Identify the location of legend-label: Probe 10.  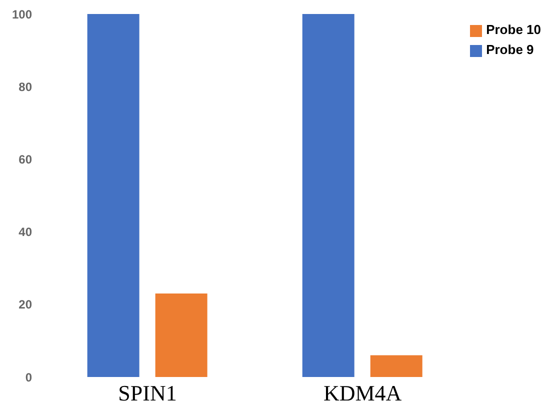
(513, 29).